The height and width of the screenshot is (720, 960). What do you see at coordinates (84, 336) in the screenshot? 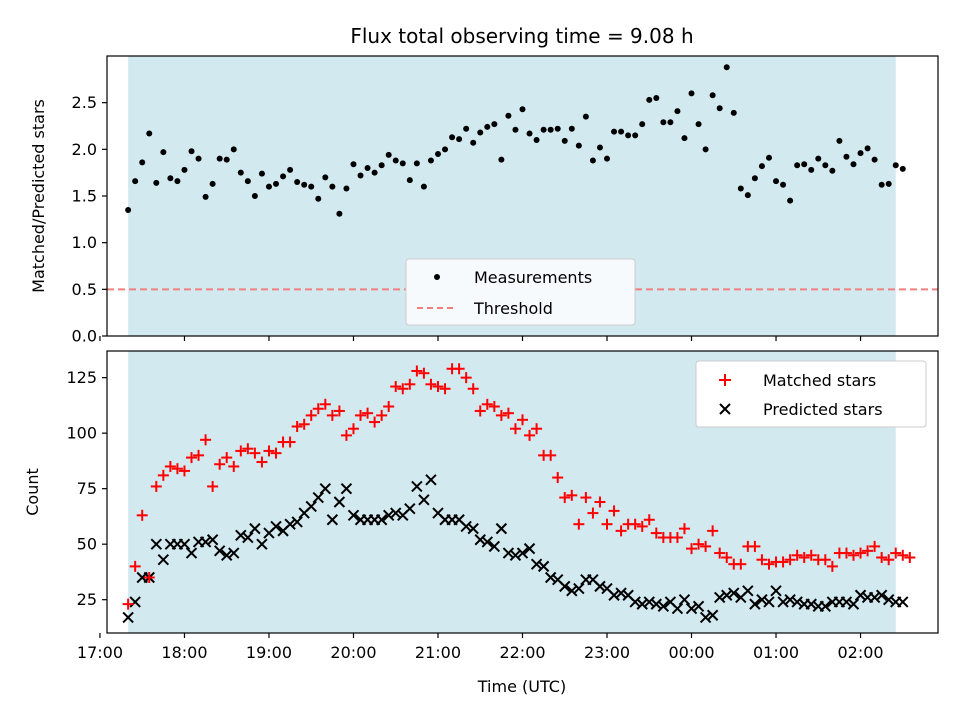
I see `top-y-tick-label: 0.0` at bounding box center [84, 336].